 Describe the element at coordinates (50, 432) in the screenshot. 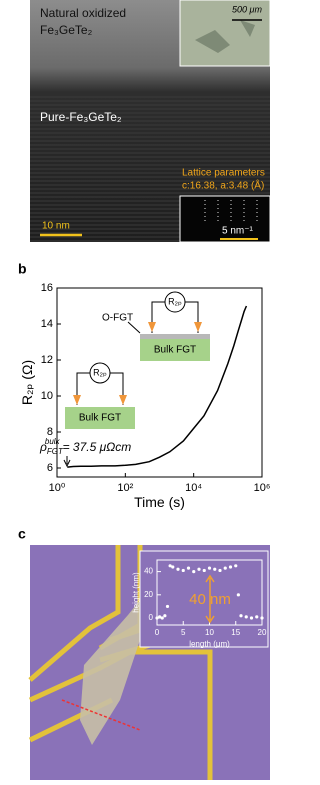

I see `y-tick-label: 8` at that location.